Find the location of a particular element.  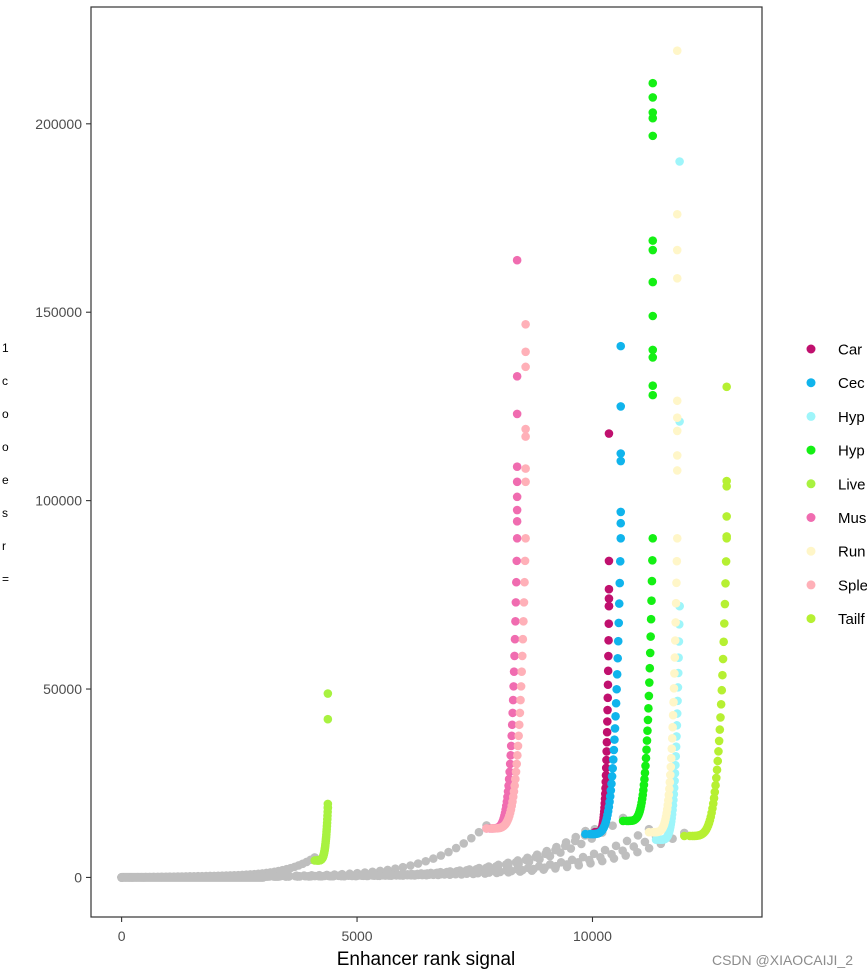

watermark: CSDN @XIAOCAIJI_2 is located at coordinates (782, 960).